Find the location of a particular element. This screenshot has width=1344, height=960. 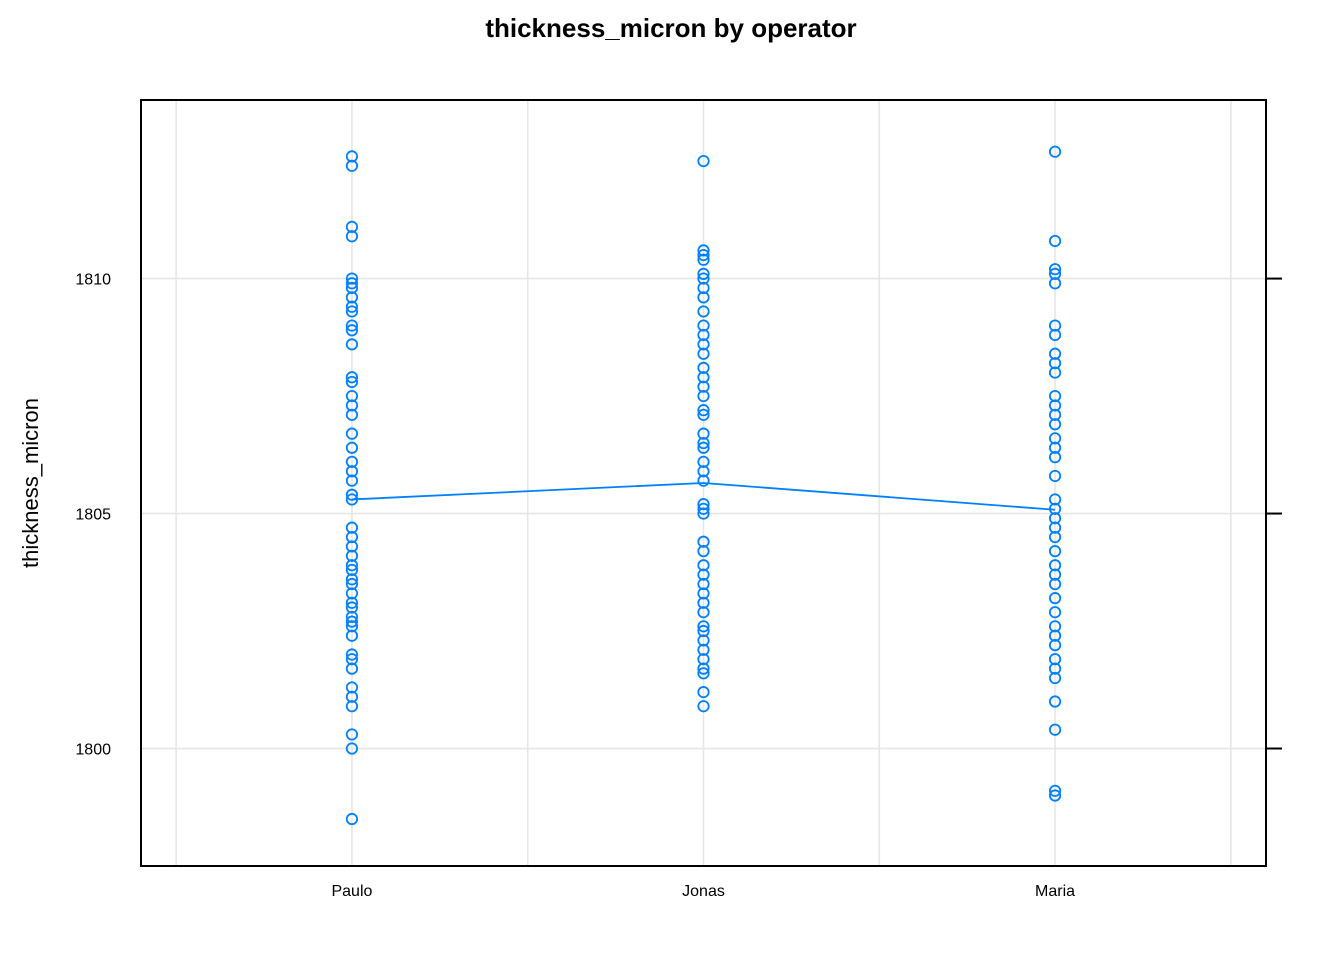

y-tick-label: 1800 is located at coordinates (93, 750).